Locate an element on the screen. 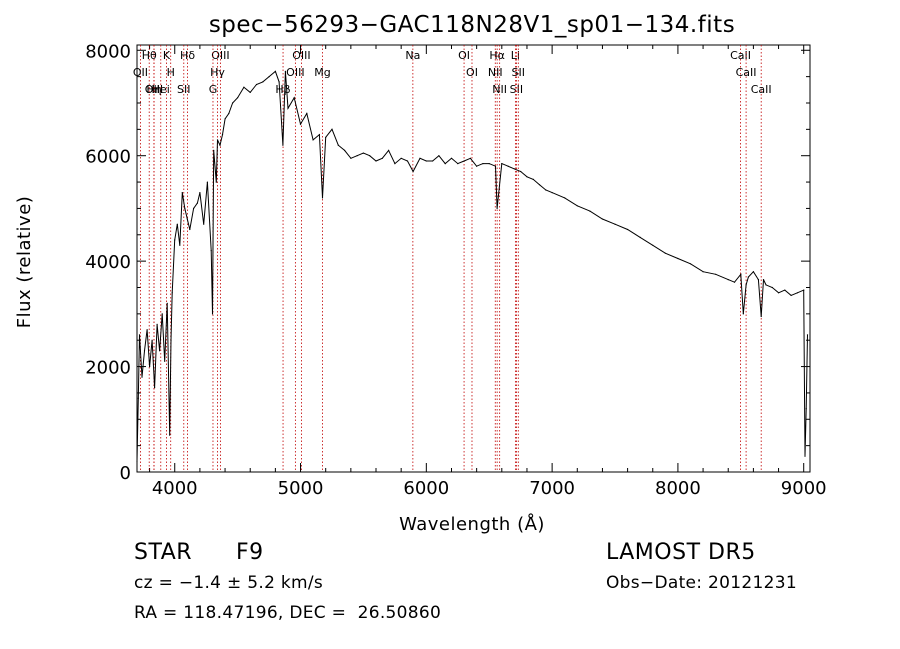  line-label-2: OIII is located at coordinates (154, 89).